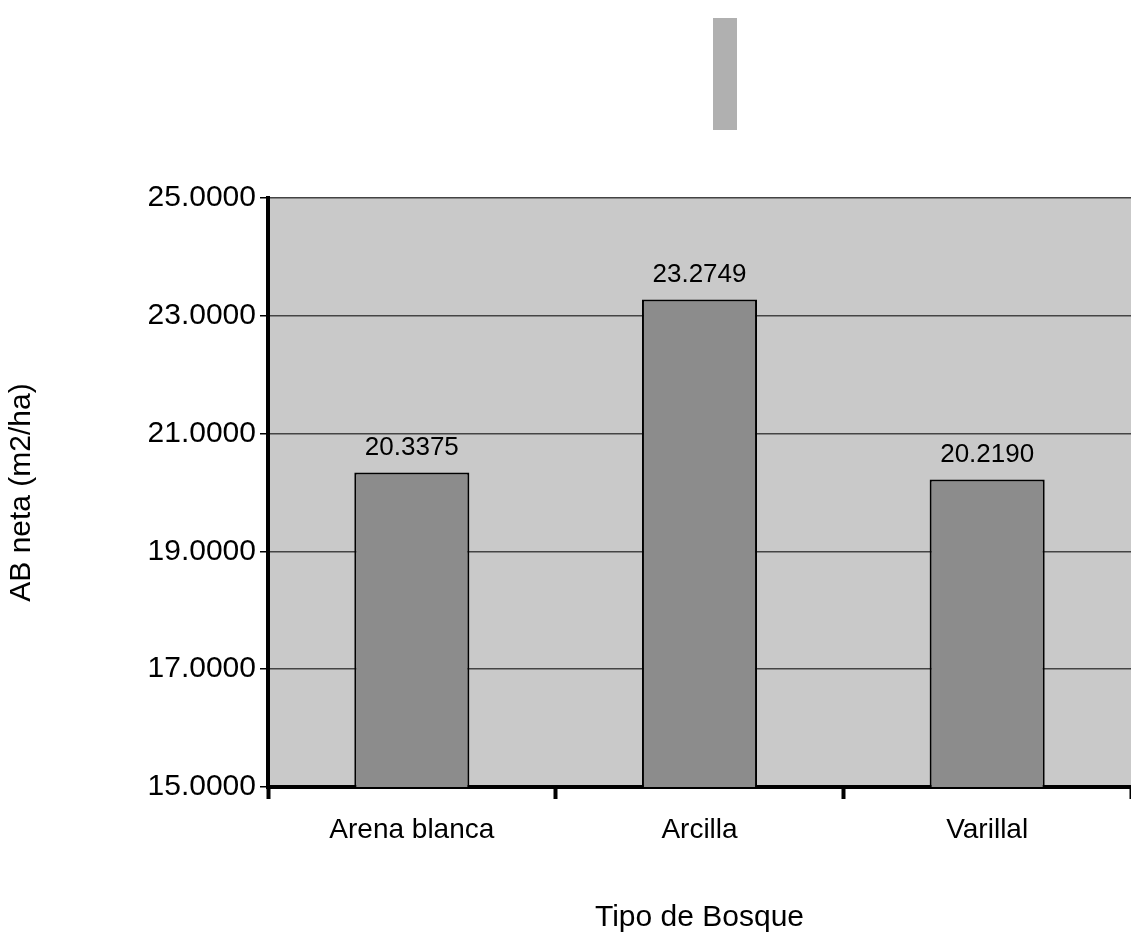  I want to click on x-tick-label: Arcilla, so click(700, 828).